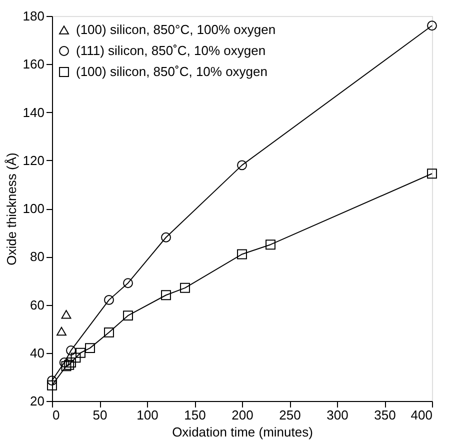 The image size is (465, 444). What do you see at coordinates (37, 352) in the screenshot?
I see `y-tick-label: 40` at bounding box center [37, 352].